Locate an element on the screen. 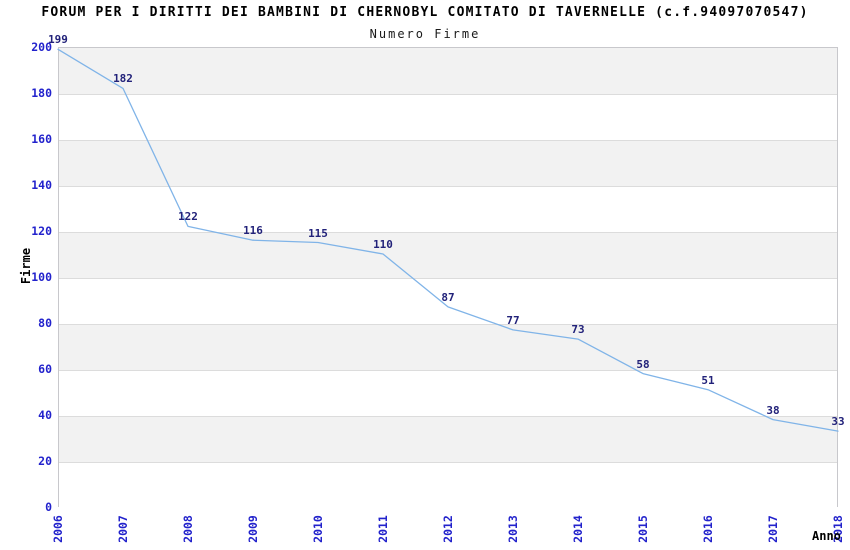  x-axis-tick-label: 2010 is located at coordinates (318, 529).